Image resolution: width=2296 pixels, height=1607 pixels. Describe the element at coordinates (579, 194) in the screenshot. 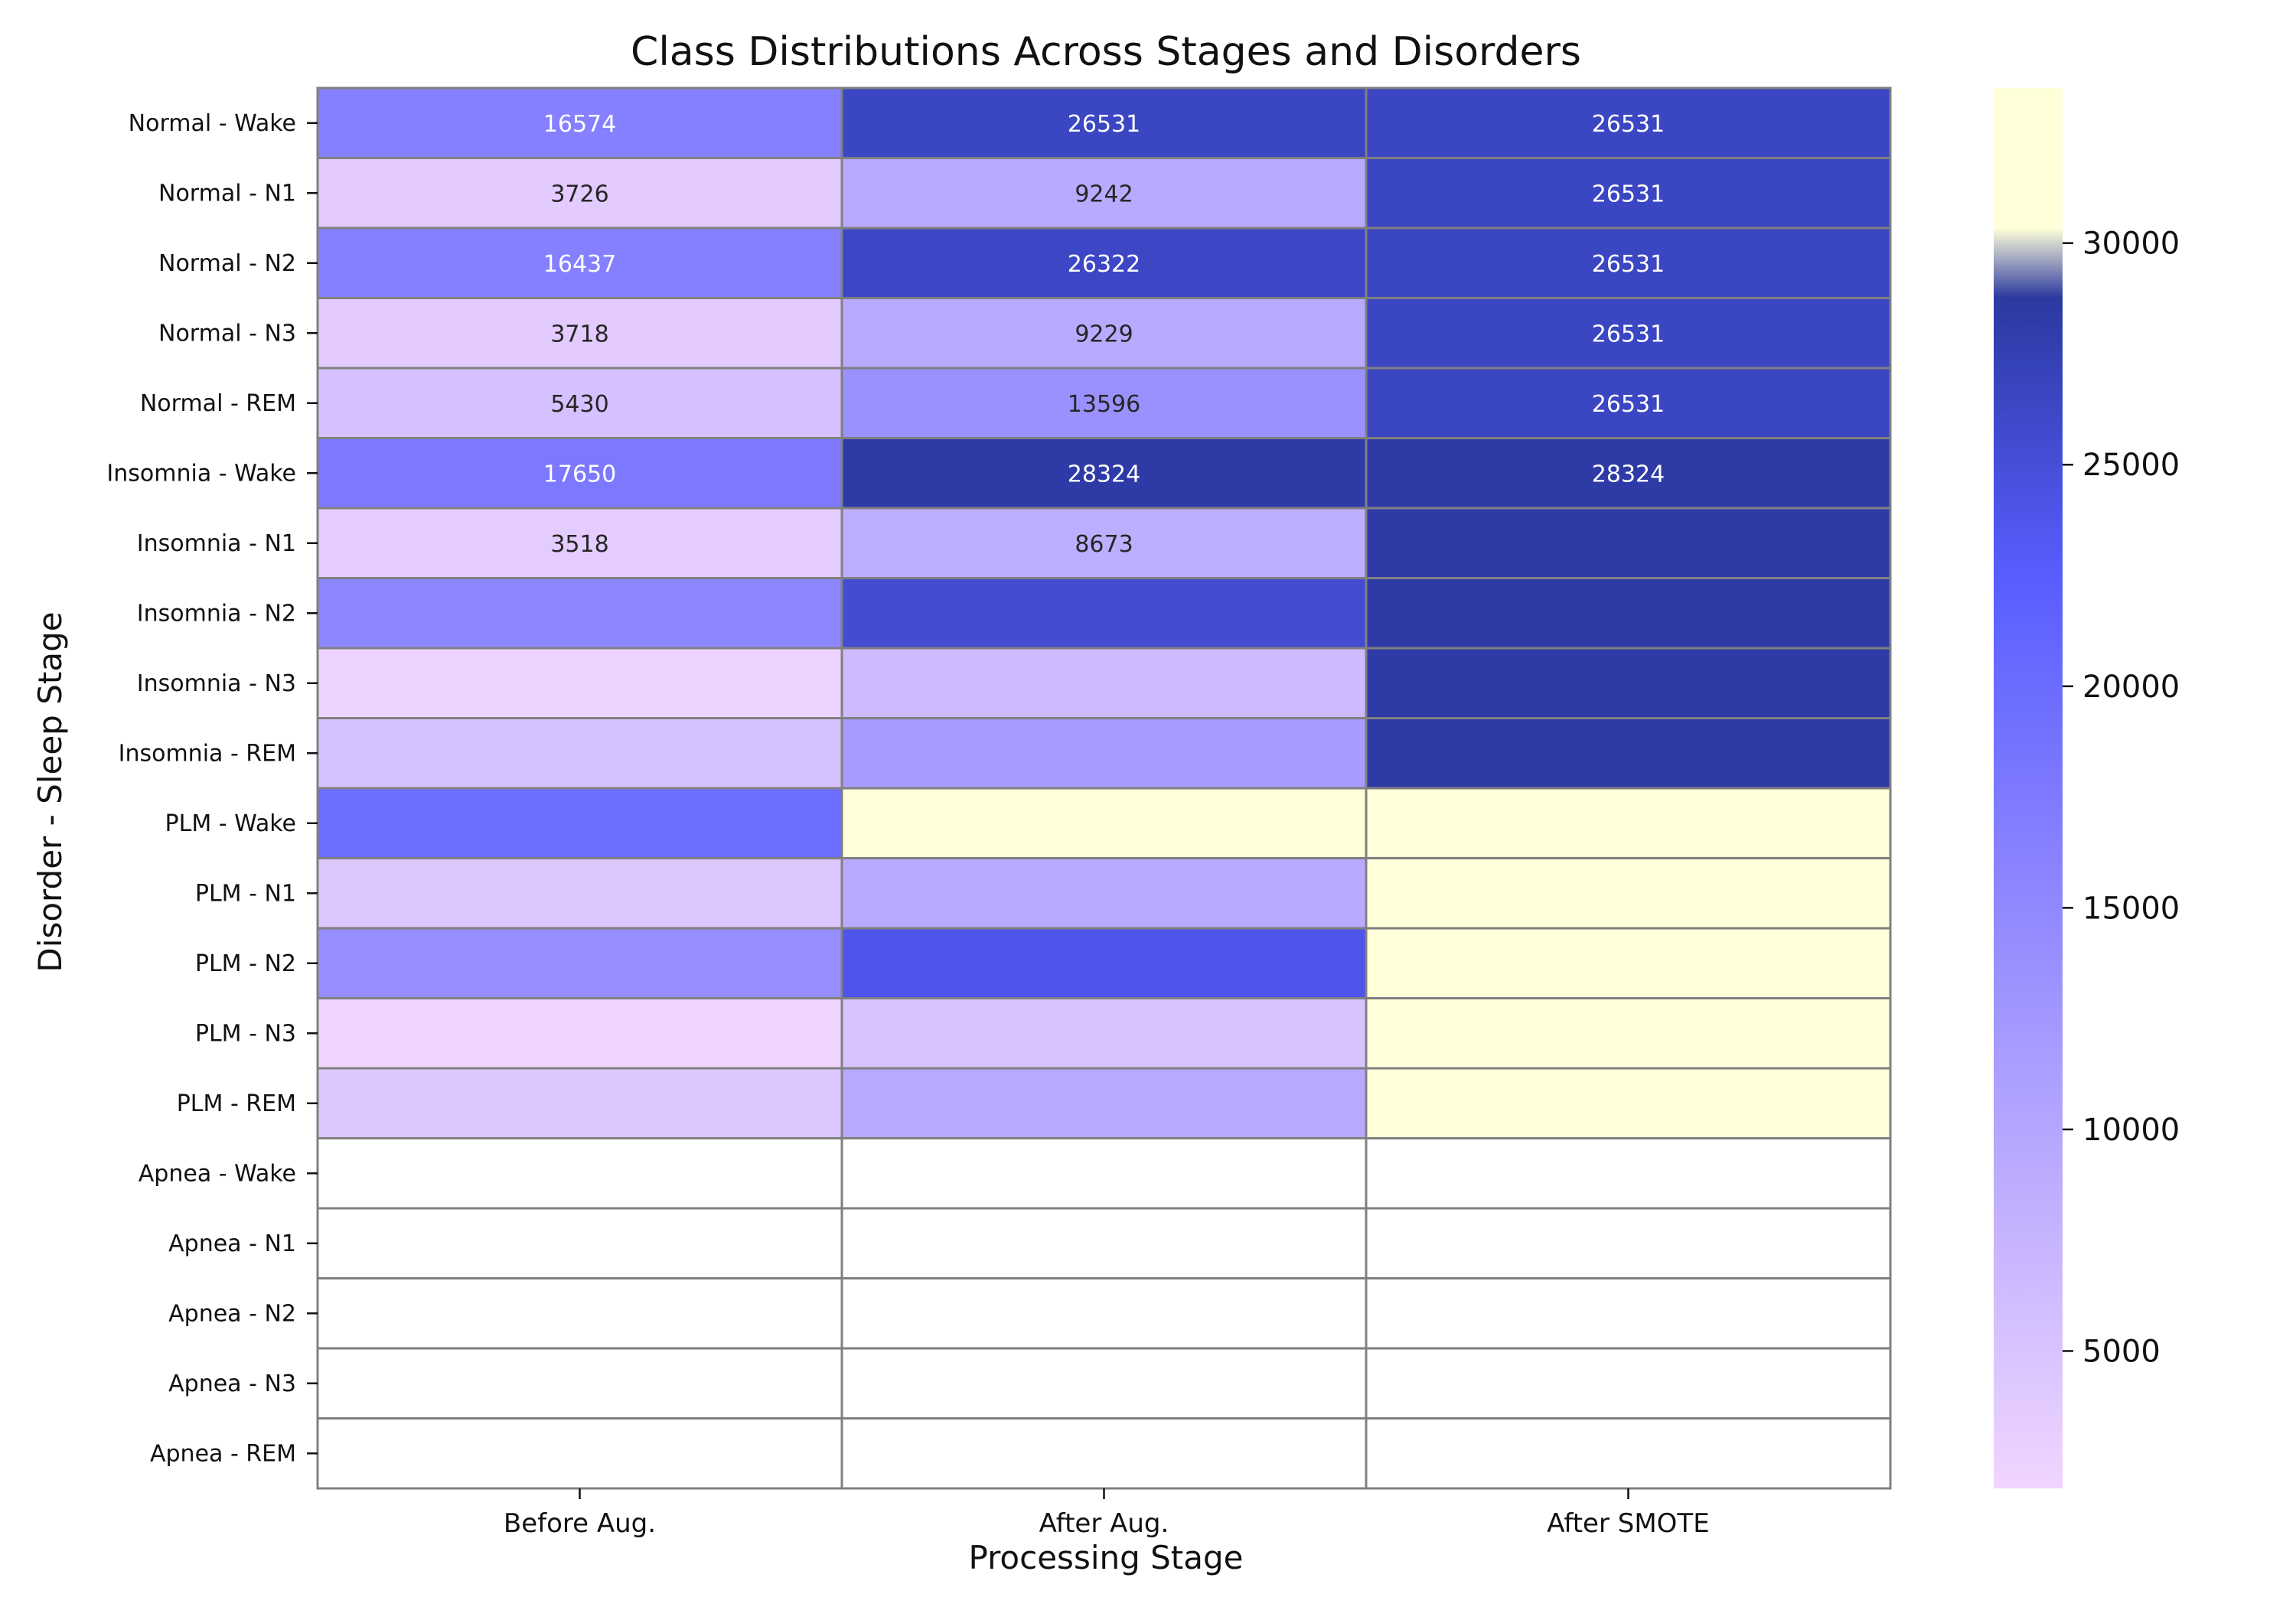

I see `cell-value-label: 3726` at that location.